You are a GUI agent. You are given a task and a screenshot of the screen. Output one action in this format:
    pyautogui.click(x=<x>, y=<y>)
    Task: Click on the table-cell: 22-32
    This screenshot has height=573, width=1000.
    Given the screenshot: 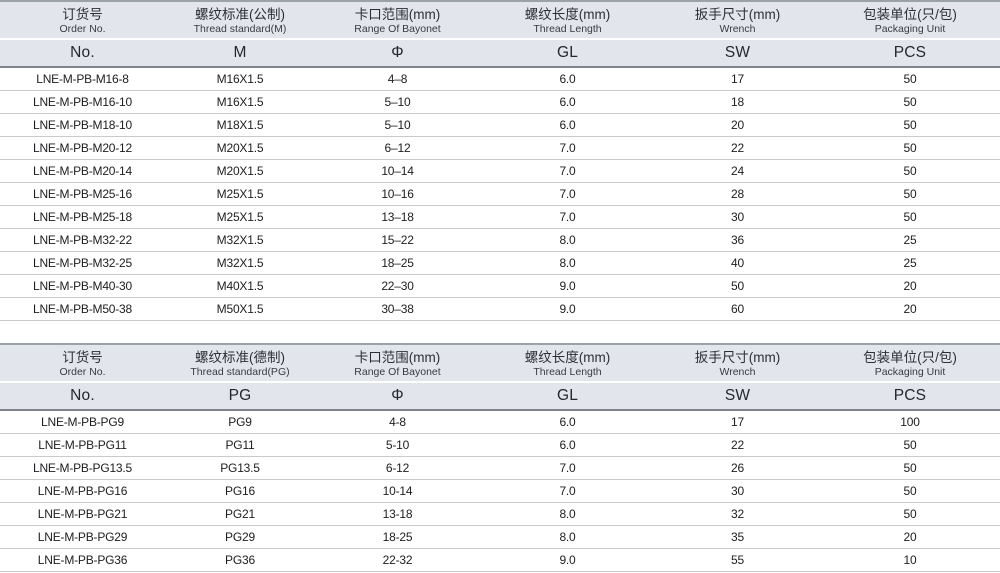 What is the action you would take?
    pyautogui.click(x=397, y=560)
    